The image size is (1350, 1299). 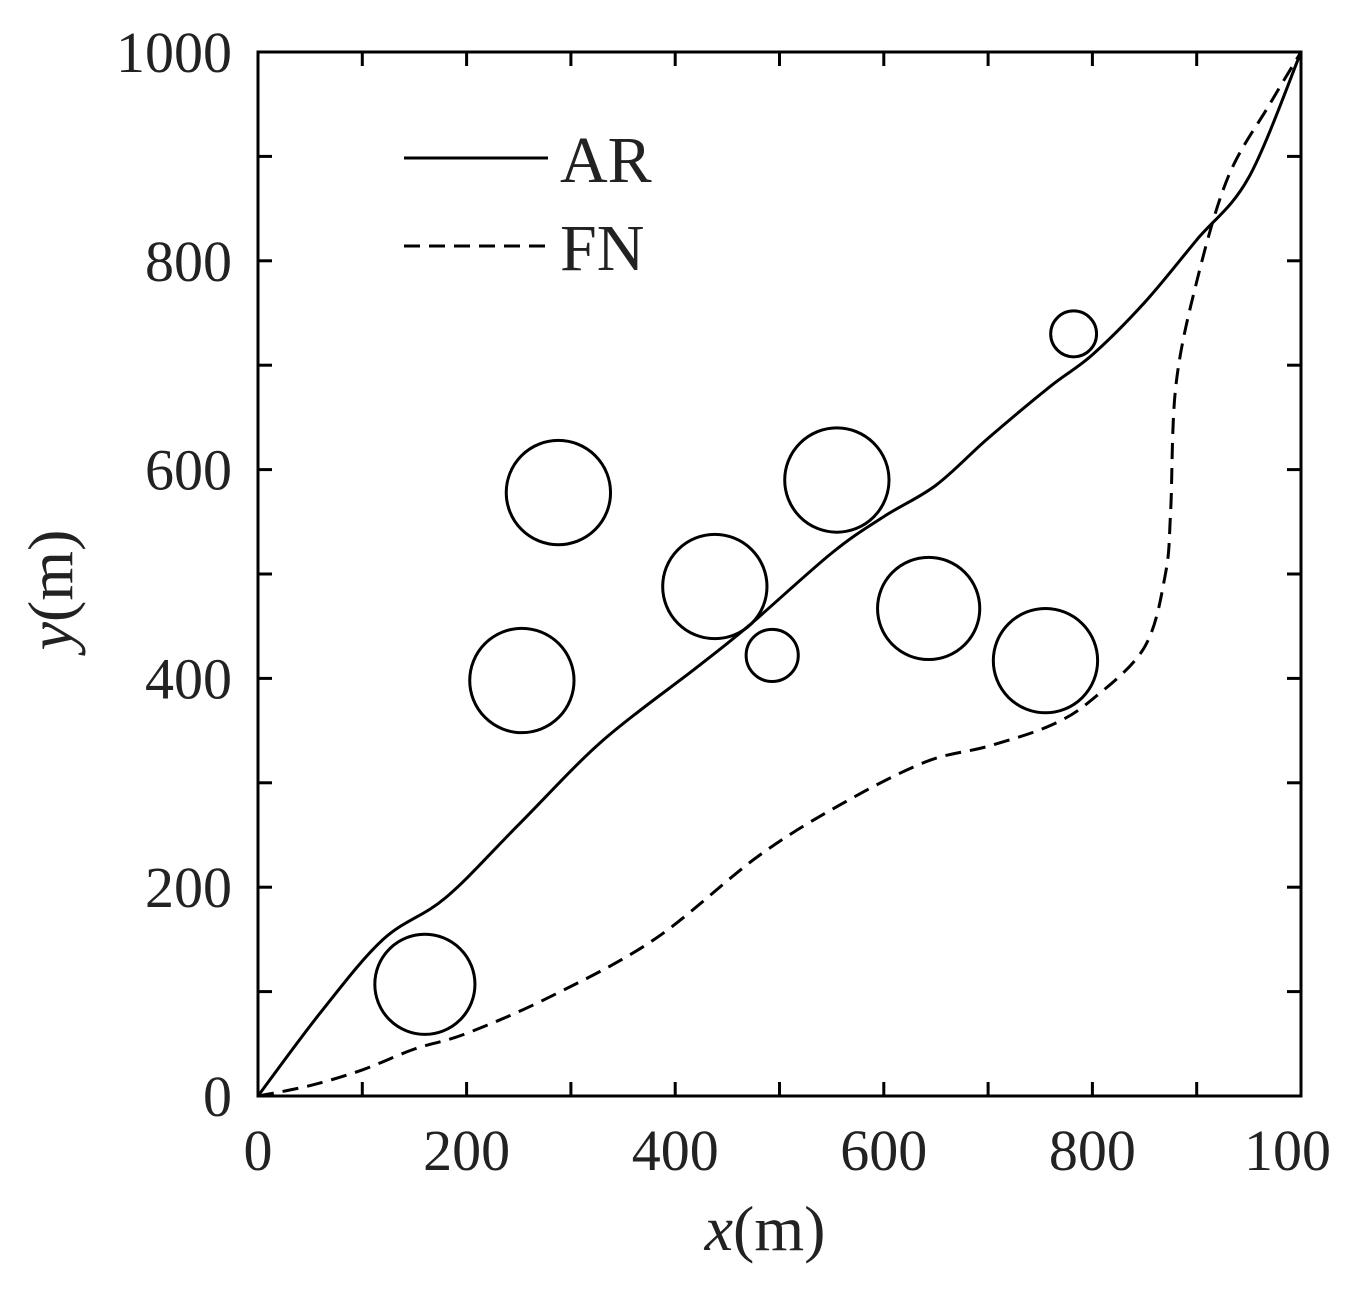 What do you see at coordinates (1287, 1150) in the screenshot?
I see `x-tick-label-1000: 100` at bounding box center [1287, 1150].